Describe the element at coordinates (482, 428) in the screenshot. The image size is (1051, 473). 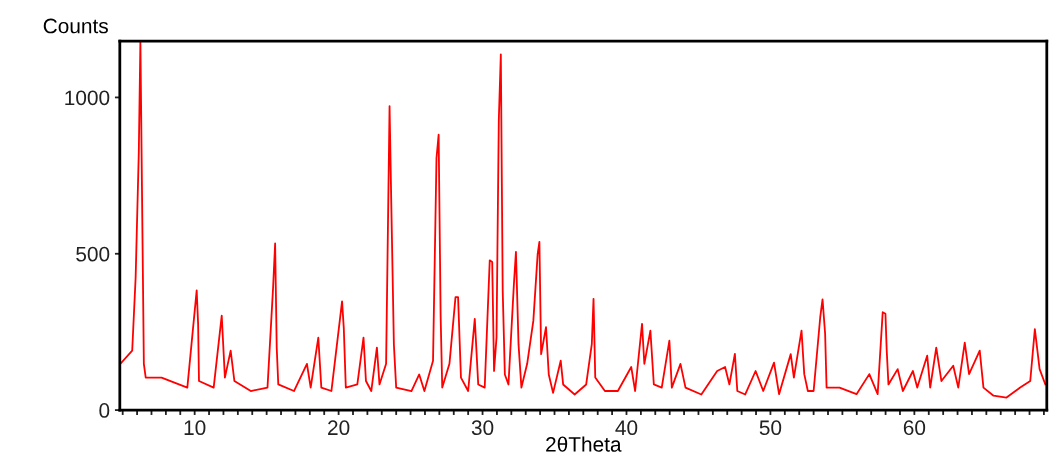
I see `x-tick-label: 30` at that location.